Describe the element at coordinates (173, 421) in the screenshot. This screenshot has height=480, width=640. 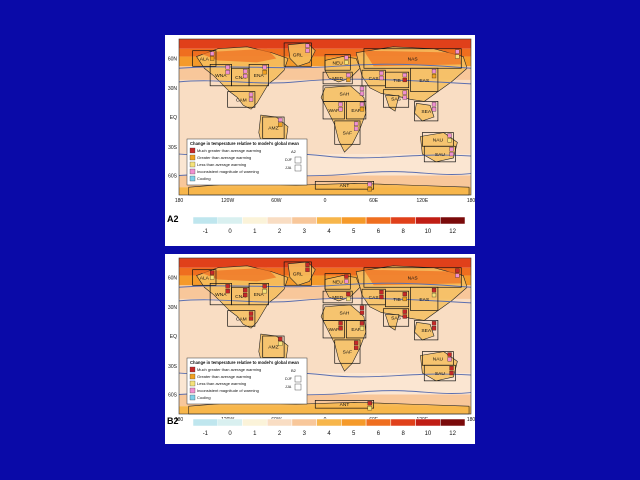
I see `scenario-label: B2` at that location.